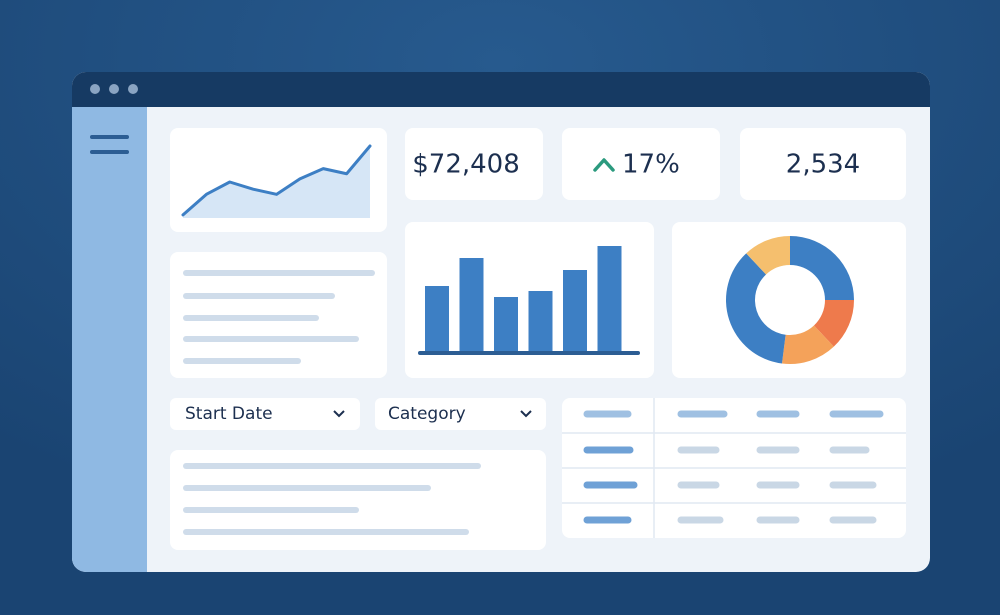  What do you see at coordinates (109, 144) in the screenshot?
I see `menu-icon` at bounding box center [109, 144].